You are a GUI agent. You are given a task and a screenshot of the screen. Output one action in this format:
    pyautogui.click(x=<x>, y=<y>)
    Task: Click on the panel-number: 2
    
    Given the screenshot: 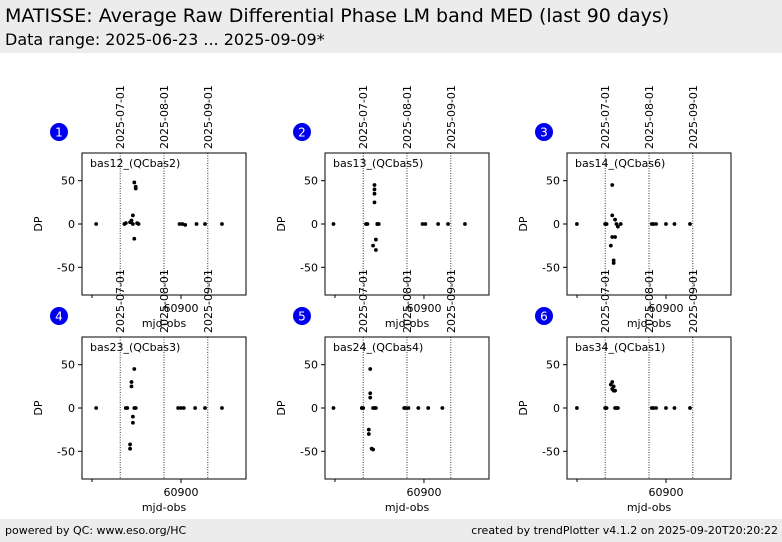 What is the action you would take?
    pyautogui.click(x=302, y=133)
    